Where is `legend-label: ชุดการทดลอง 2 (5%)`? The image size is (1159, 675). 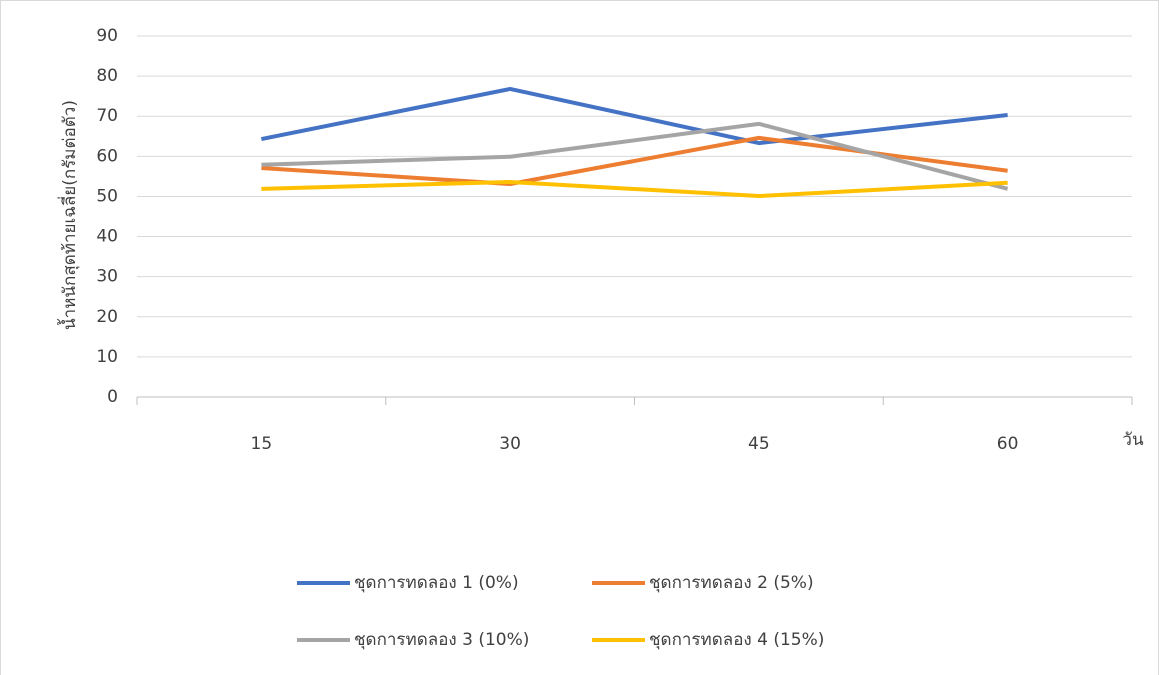
legend-label: ชุดการทดลอง 2 (5%) is located at coordinates (731, 583).